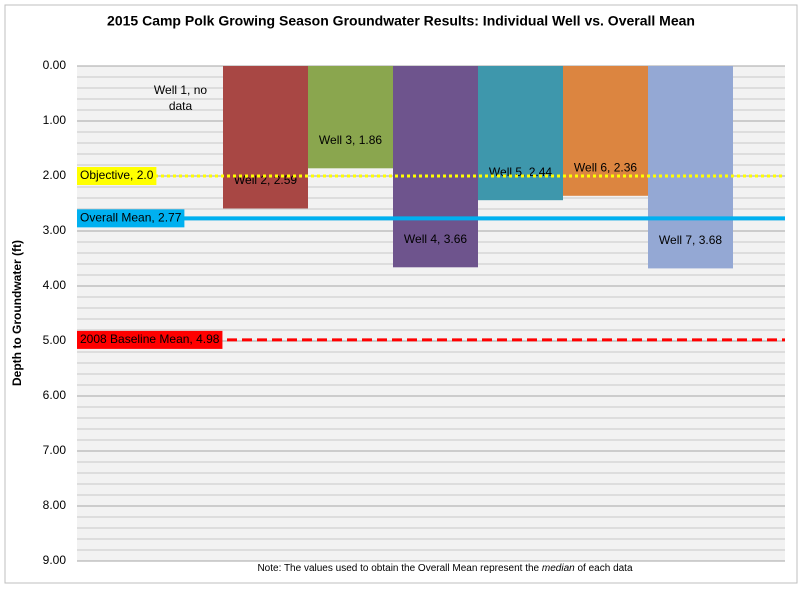 The width and height of the screenshot is (803, 589). What do you see at coordinates (558, 568) in the screenshot?
I see `note-italic: median` at bounding box center [558, 568].